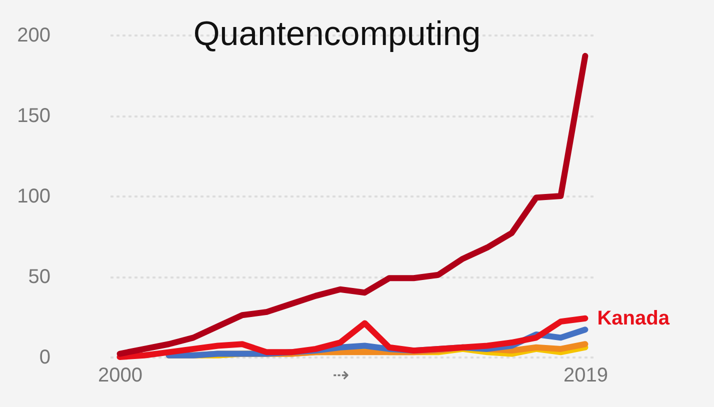 Image resolution: width=714 pixels, height=407 pixels. What do you see at coordinates (33, 35) in the screenshot?
I see `y-tick-label: 200` at bounding box center [33, 35].